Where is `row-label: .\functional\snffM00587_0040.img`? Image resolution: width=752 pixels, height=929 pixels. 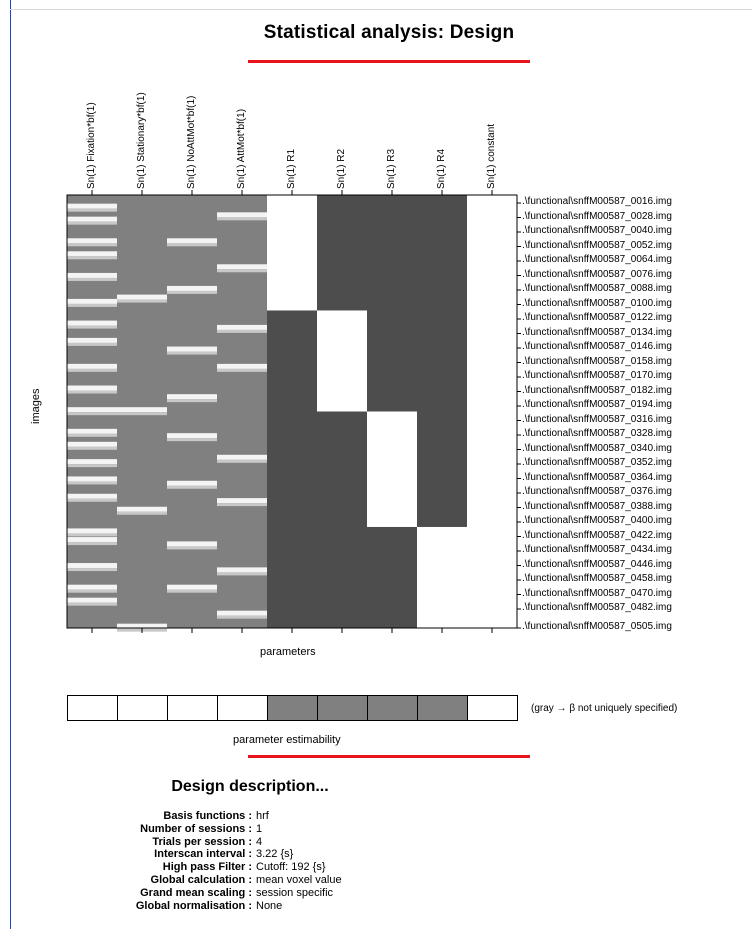
row-label: .\functional\snffM00587_0040.img is located at coordinates (597, 230).